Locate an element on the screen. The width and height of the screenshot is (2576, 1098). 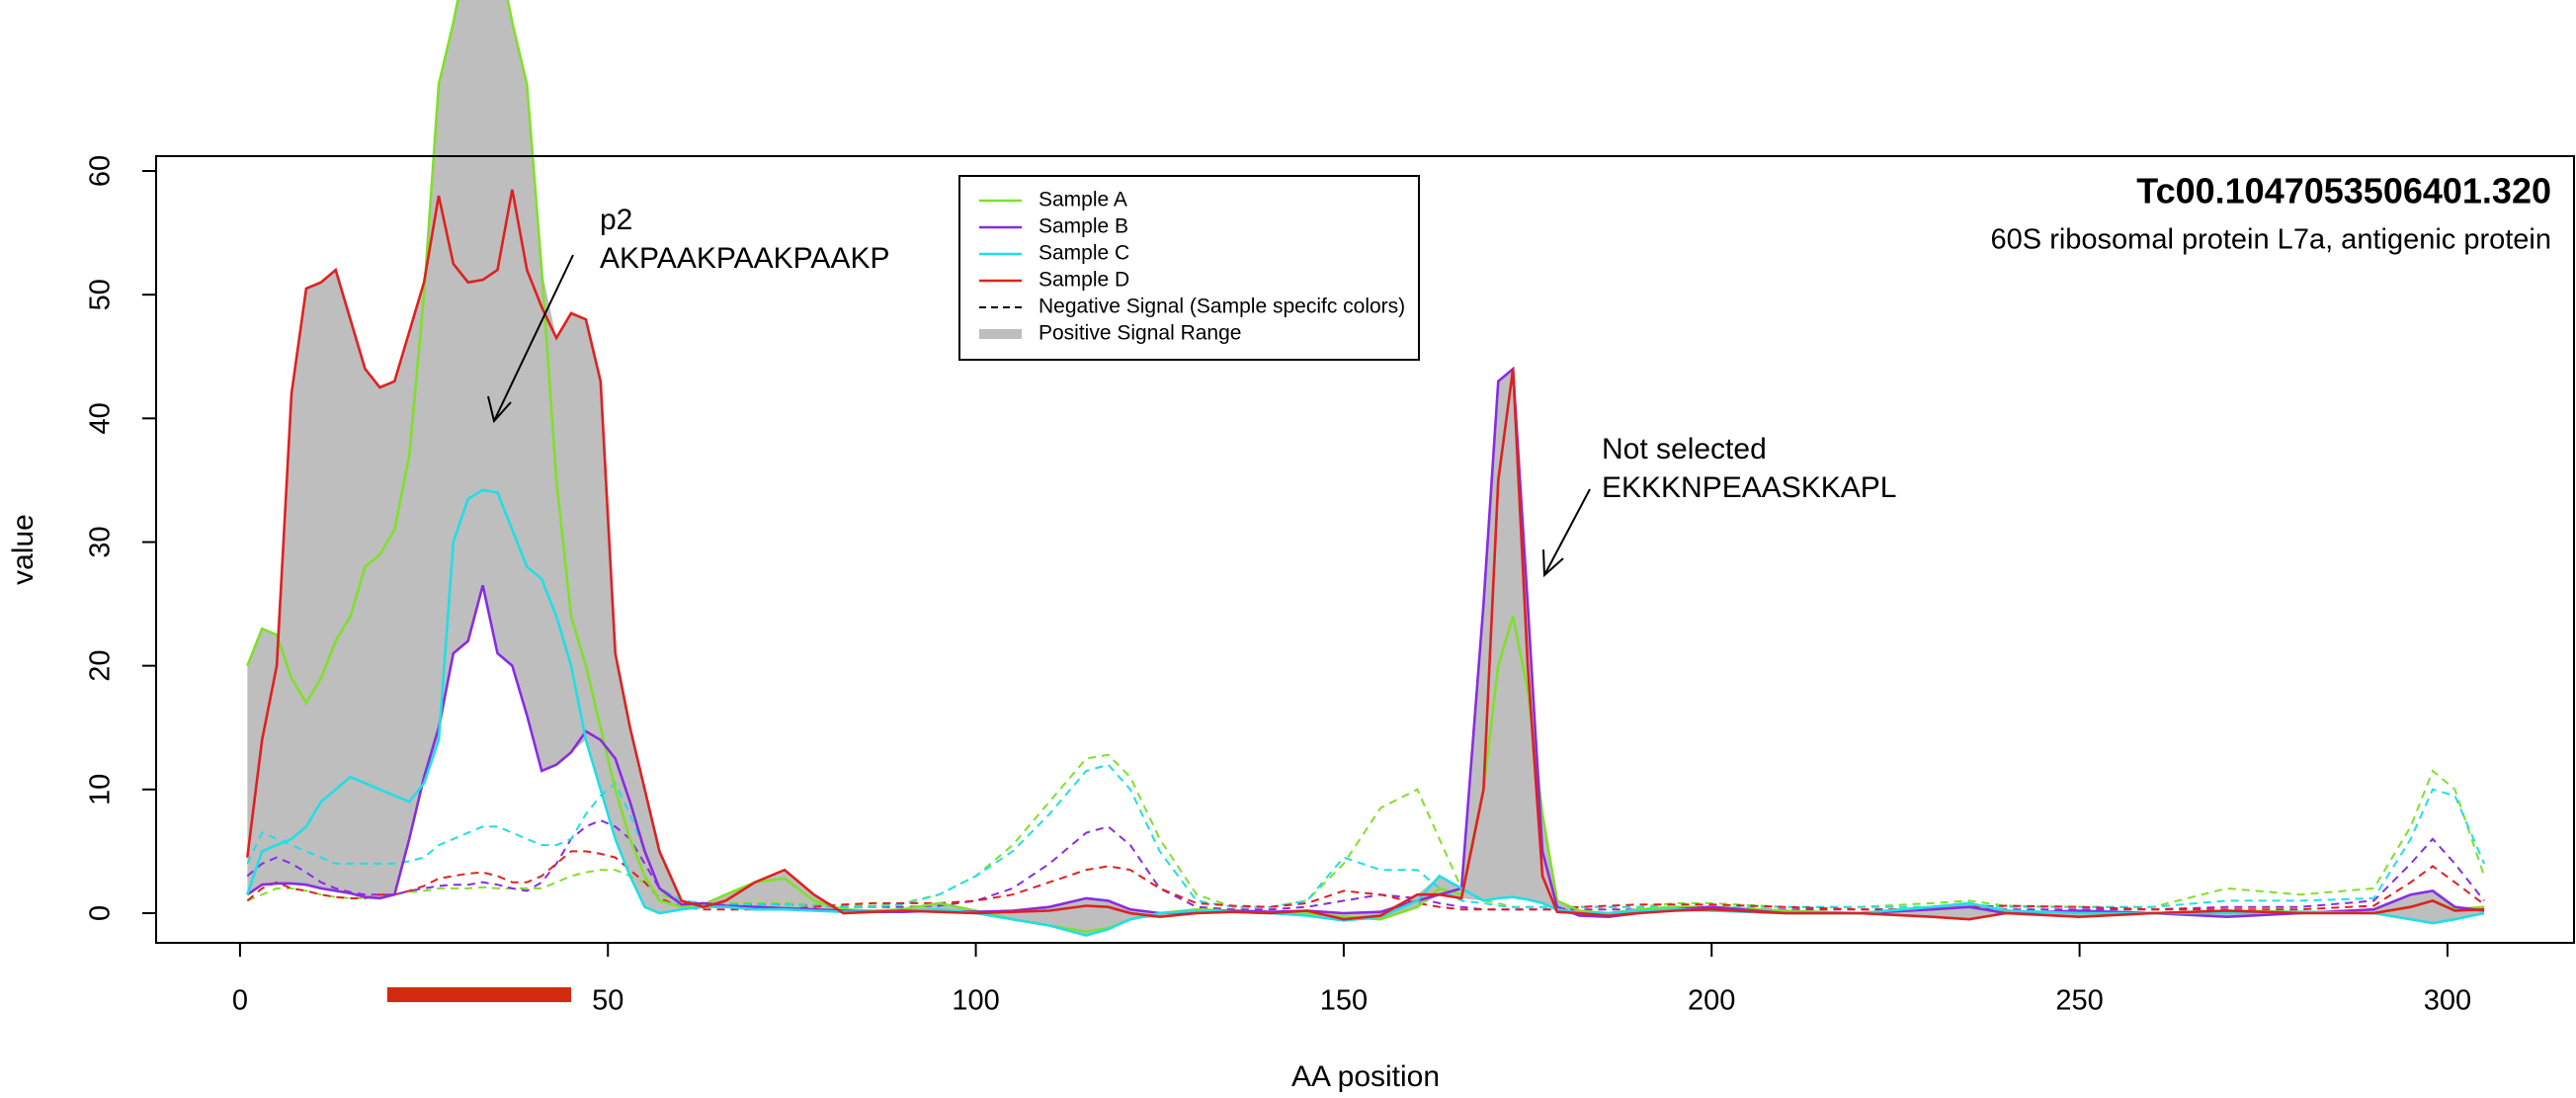
x-tick-label: 100 is located at coordinates (975, 1001).